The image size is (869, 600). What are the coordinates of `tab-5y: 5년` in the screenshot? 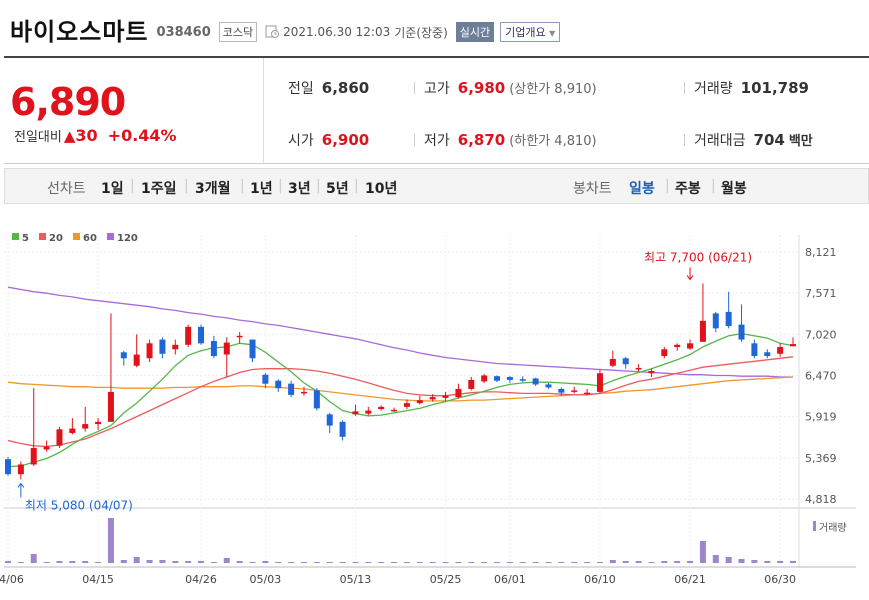 It's located at (337, 189).